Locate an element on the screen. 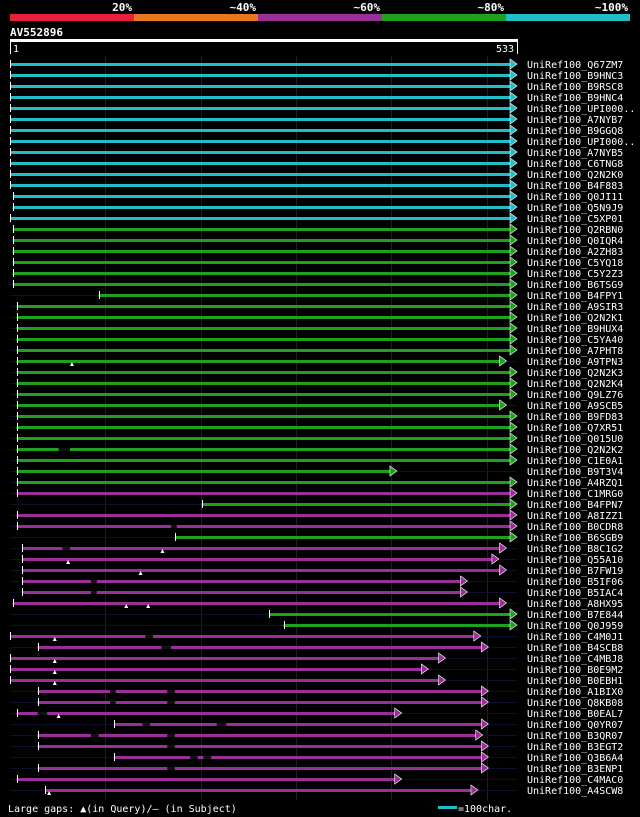  hit-label: UniRef100_A4RZQ1 is located at coordinates (575, 483).